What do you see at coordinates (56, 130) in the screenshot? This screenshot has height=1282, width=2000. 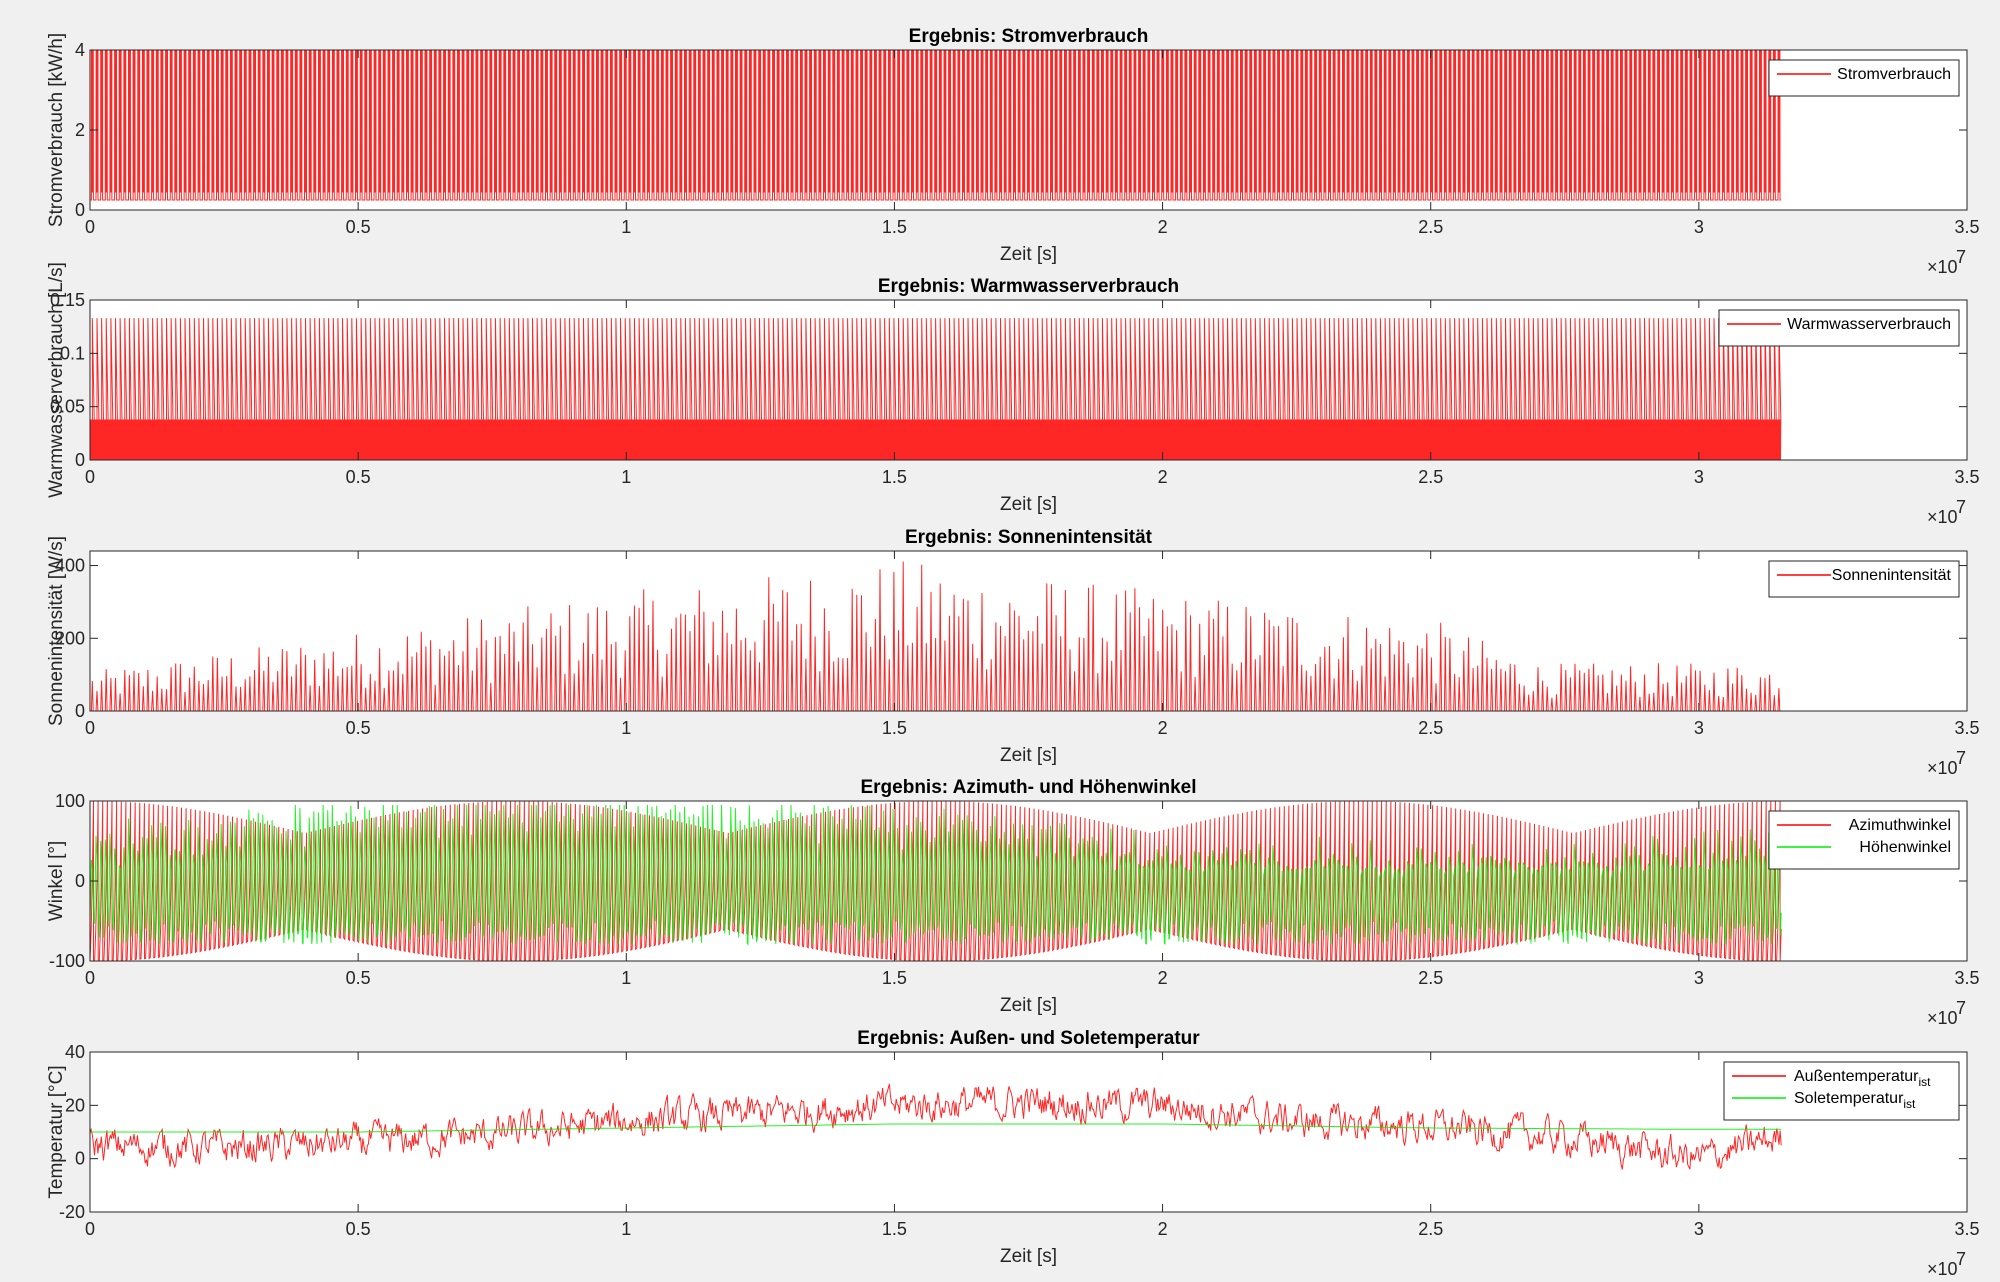 I see `y-axis-label: Stromverbrauch [kW/h]` at bounding box center [56, 130].